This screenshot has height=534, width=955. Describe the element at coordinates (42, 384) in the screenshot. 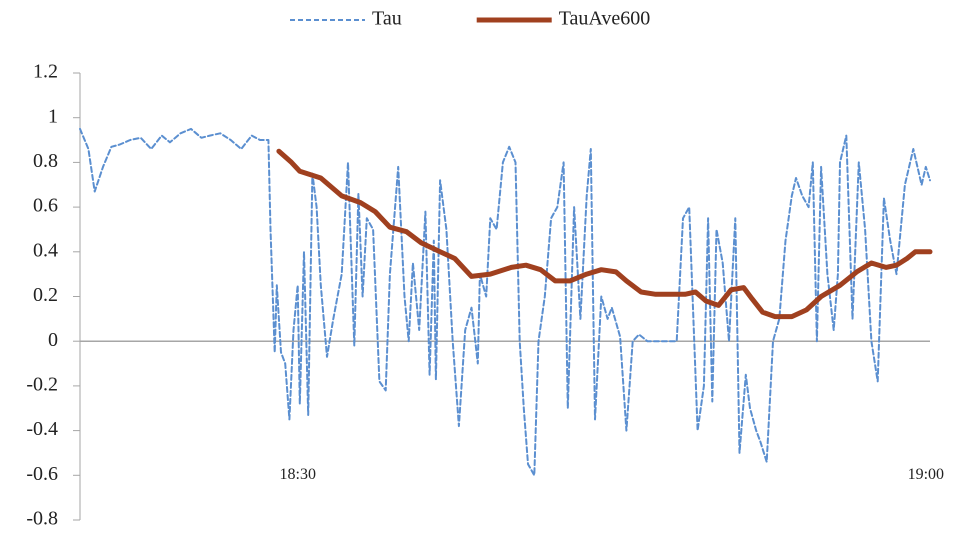

I see `y-tick-label: -0.2` at that location.